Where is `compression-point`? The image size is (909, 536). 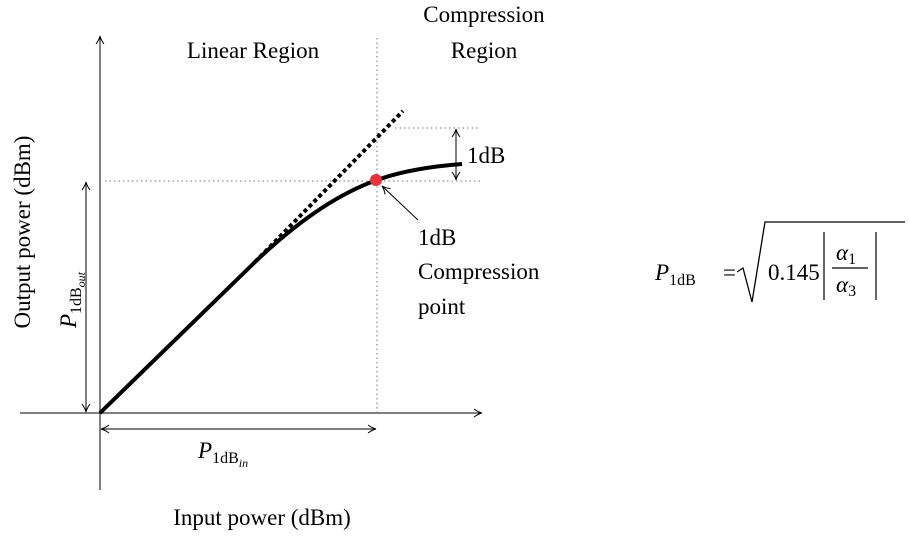
compression-point is located at coordinates (376, 180).